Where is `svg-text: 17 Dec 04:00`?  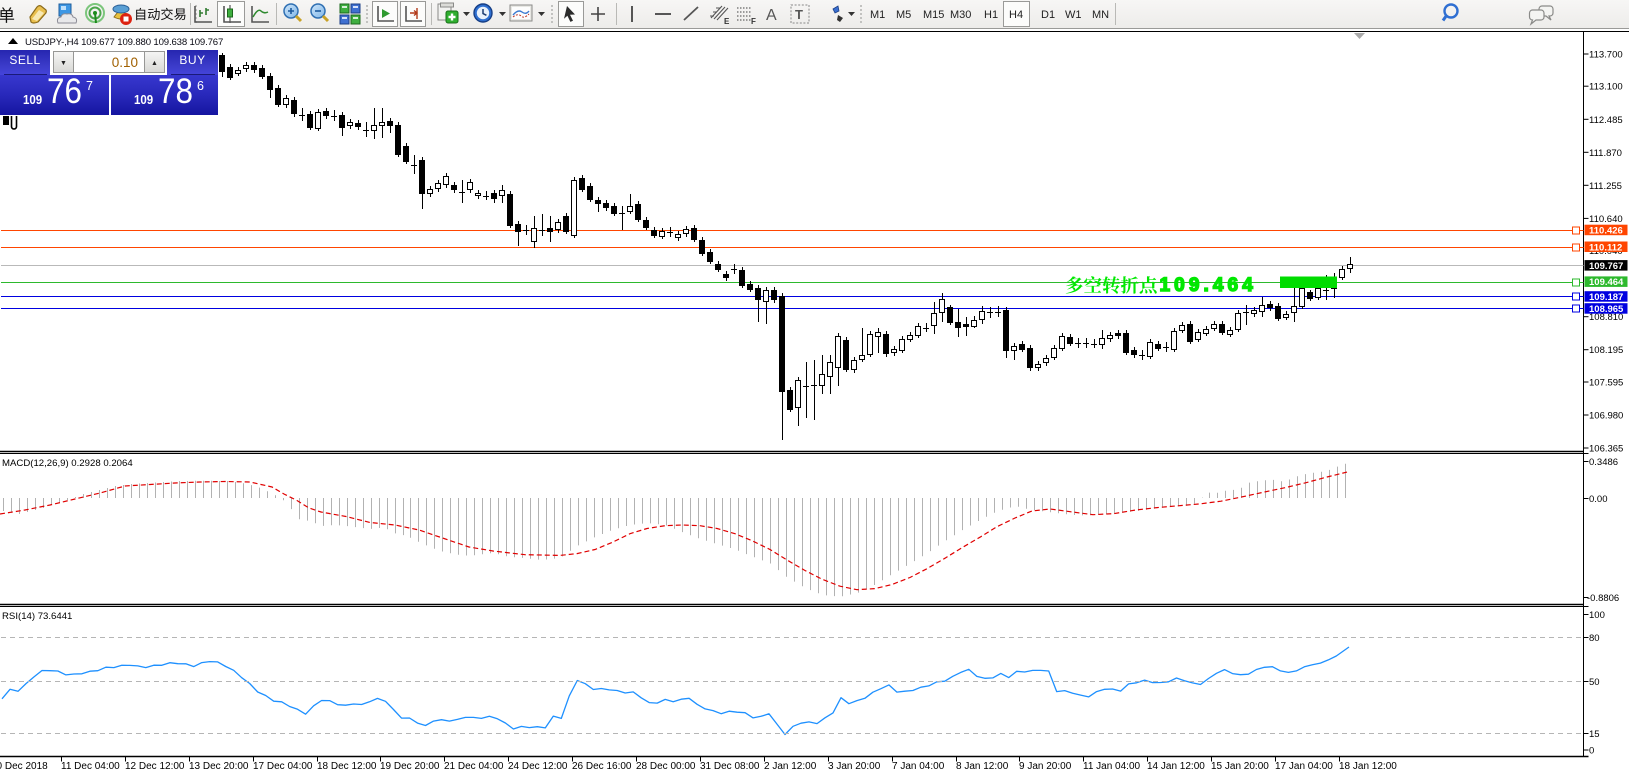
svg-text: 17 Dec 04:00 is located at coordinates (283, 766).